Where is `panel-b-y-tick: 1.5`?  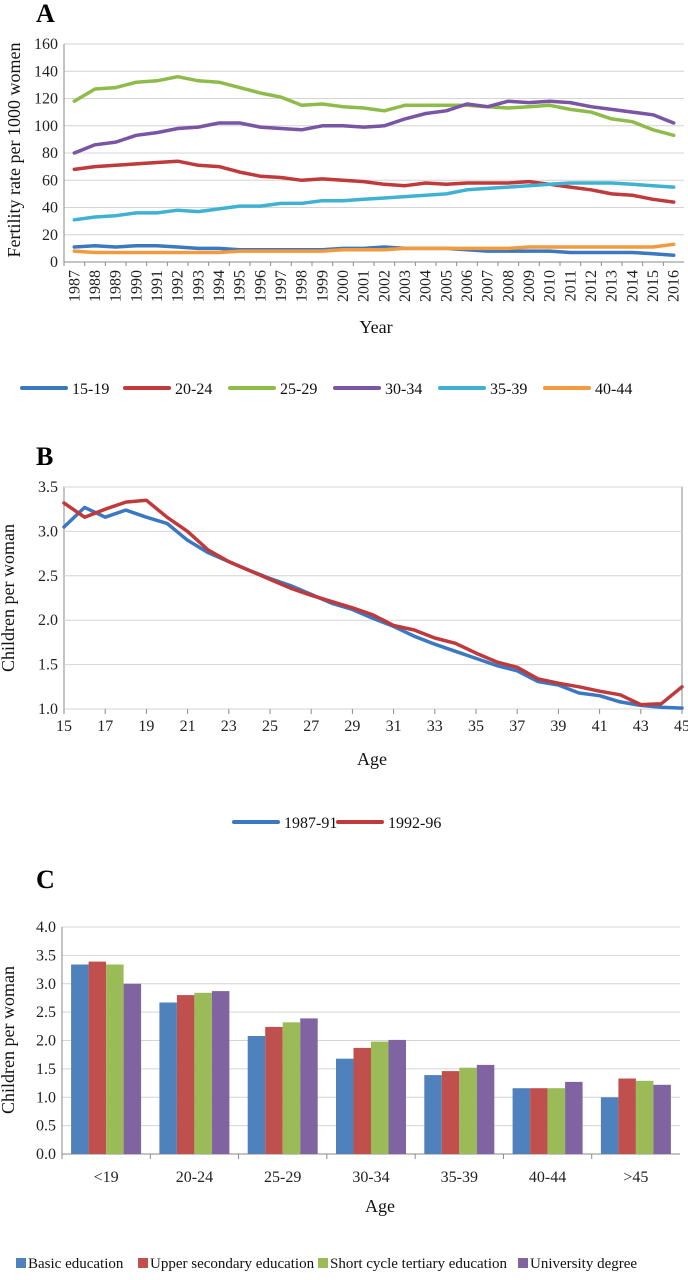
panel-b-y-tick: 1.5 is located at coordinates (48, 665).